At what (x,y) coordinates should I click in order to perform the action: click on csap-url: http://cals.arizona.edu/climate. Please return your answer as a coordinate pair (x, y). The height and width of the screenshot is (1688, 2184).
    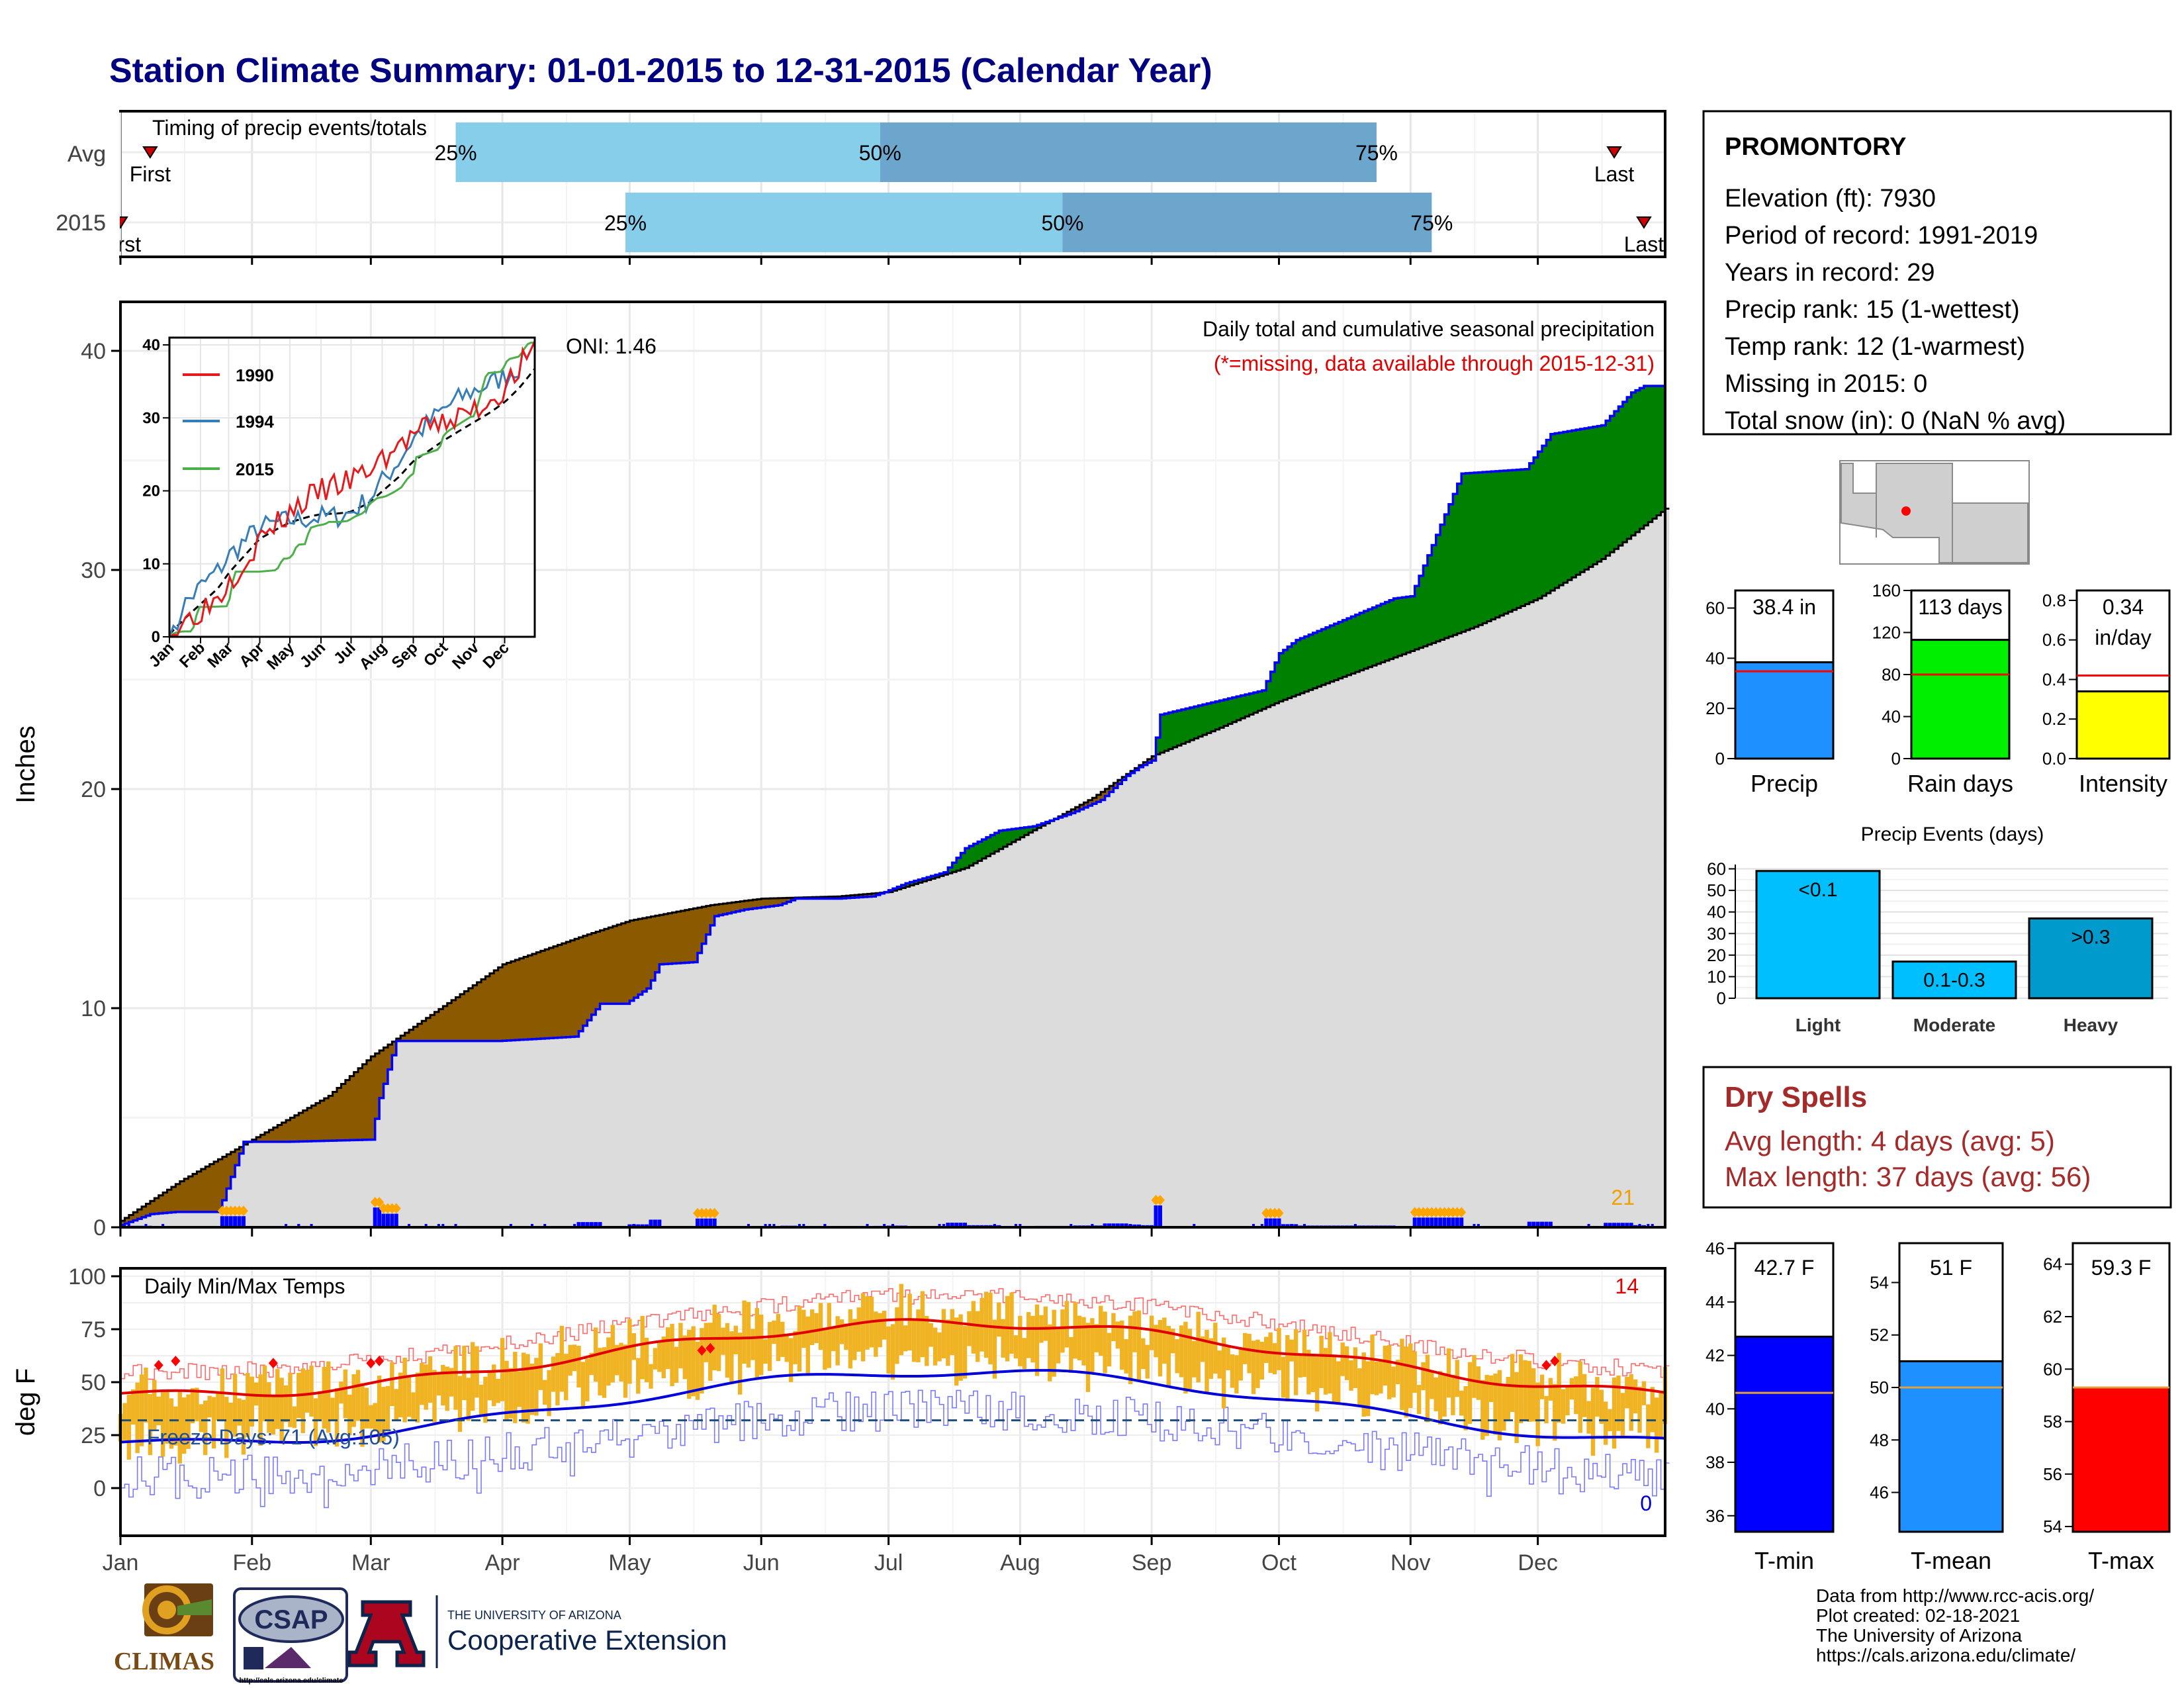
    Looking at the image, I should click on (291, 1681).